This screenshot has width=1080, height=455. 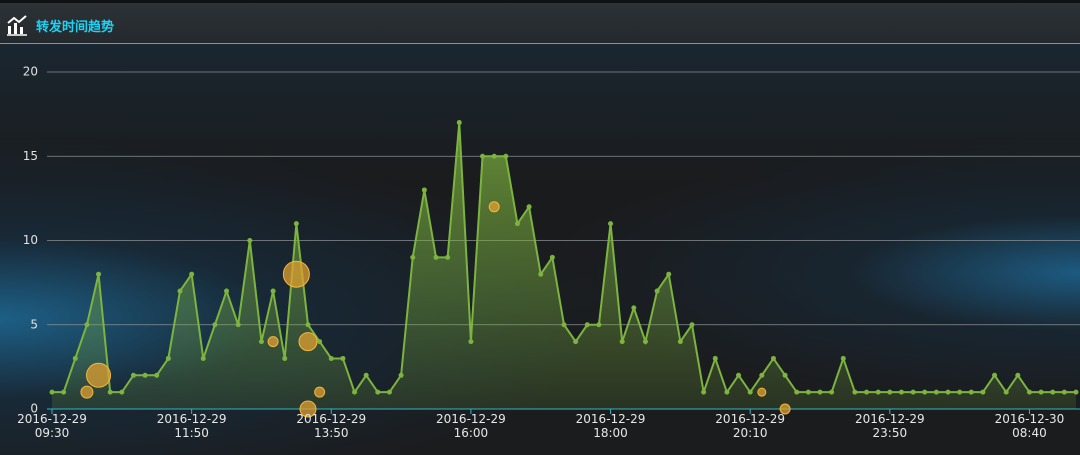 I want to click on x-tick-label: 2016-12-29 20:10, so click(x=750, y=426).